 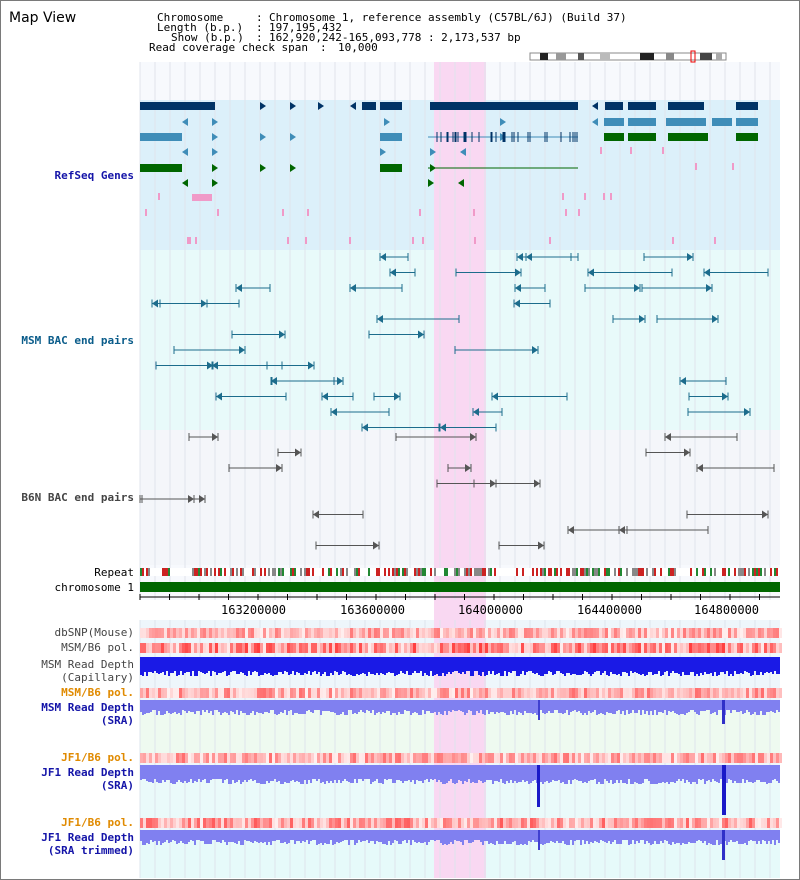 What do you see at coordinates (579, 212) in the screenshot?
I see `pink-fragment` at bounding box center [579, 212].